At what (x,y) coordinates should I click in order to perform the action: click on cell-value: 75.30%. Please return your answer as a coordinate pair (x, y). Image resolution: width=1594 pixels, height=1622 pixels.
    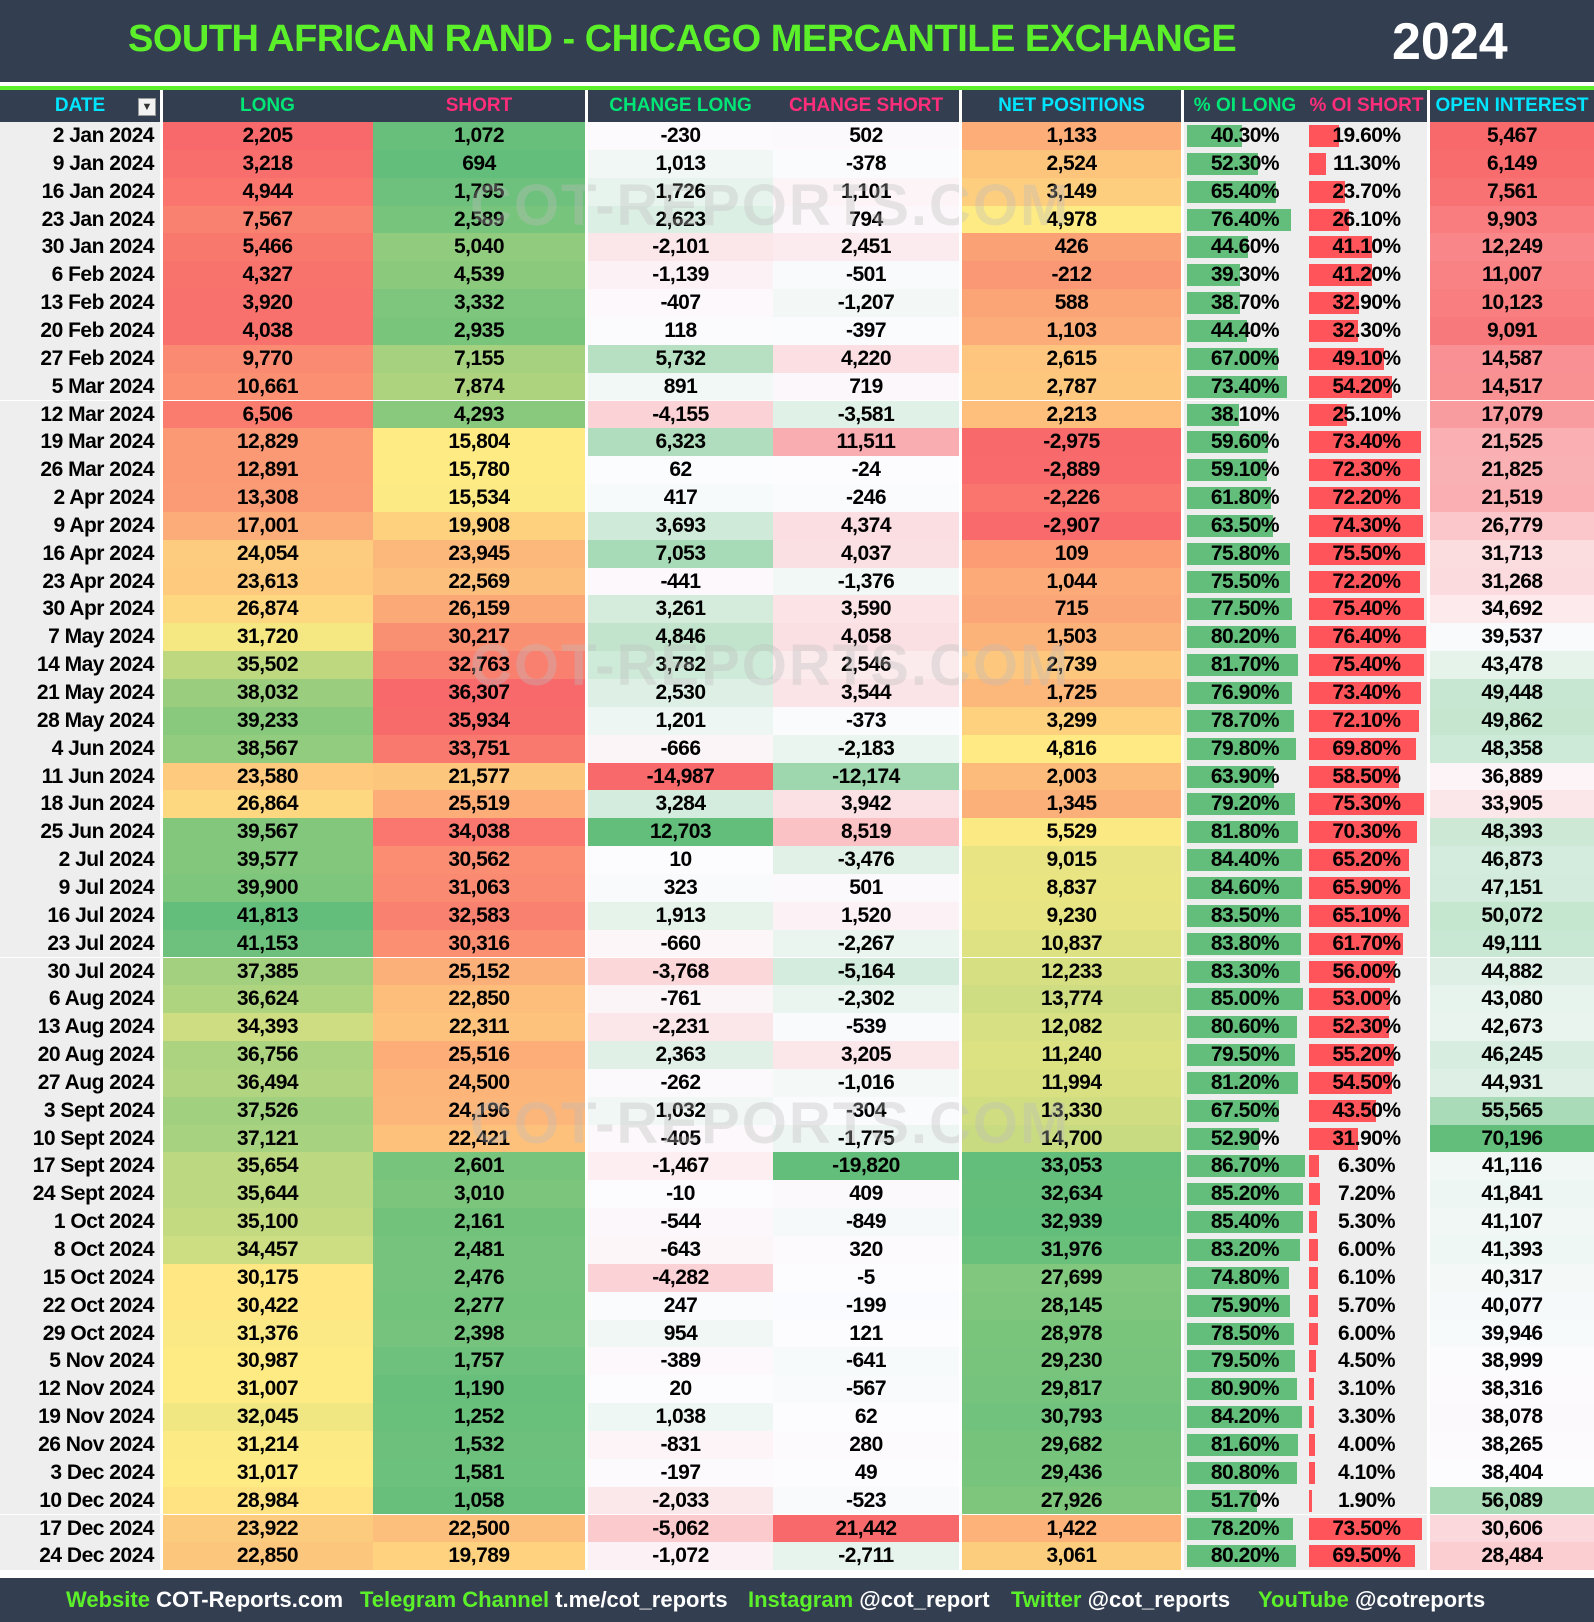
    Looking at the image, I should click on (1366, 804).